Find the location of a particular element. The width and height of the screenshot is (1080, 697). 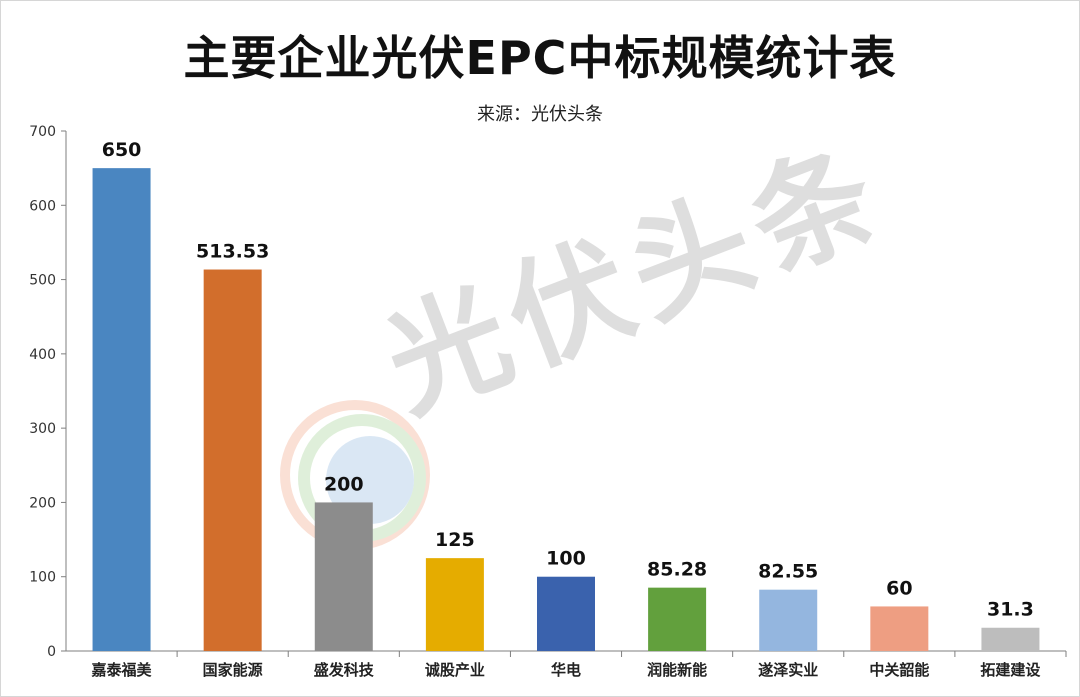

x-tick-label: 华电 is located at coordinates (566, 670).